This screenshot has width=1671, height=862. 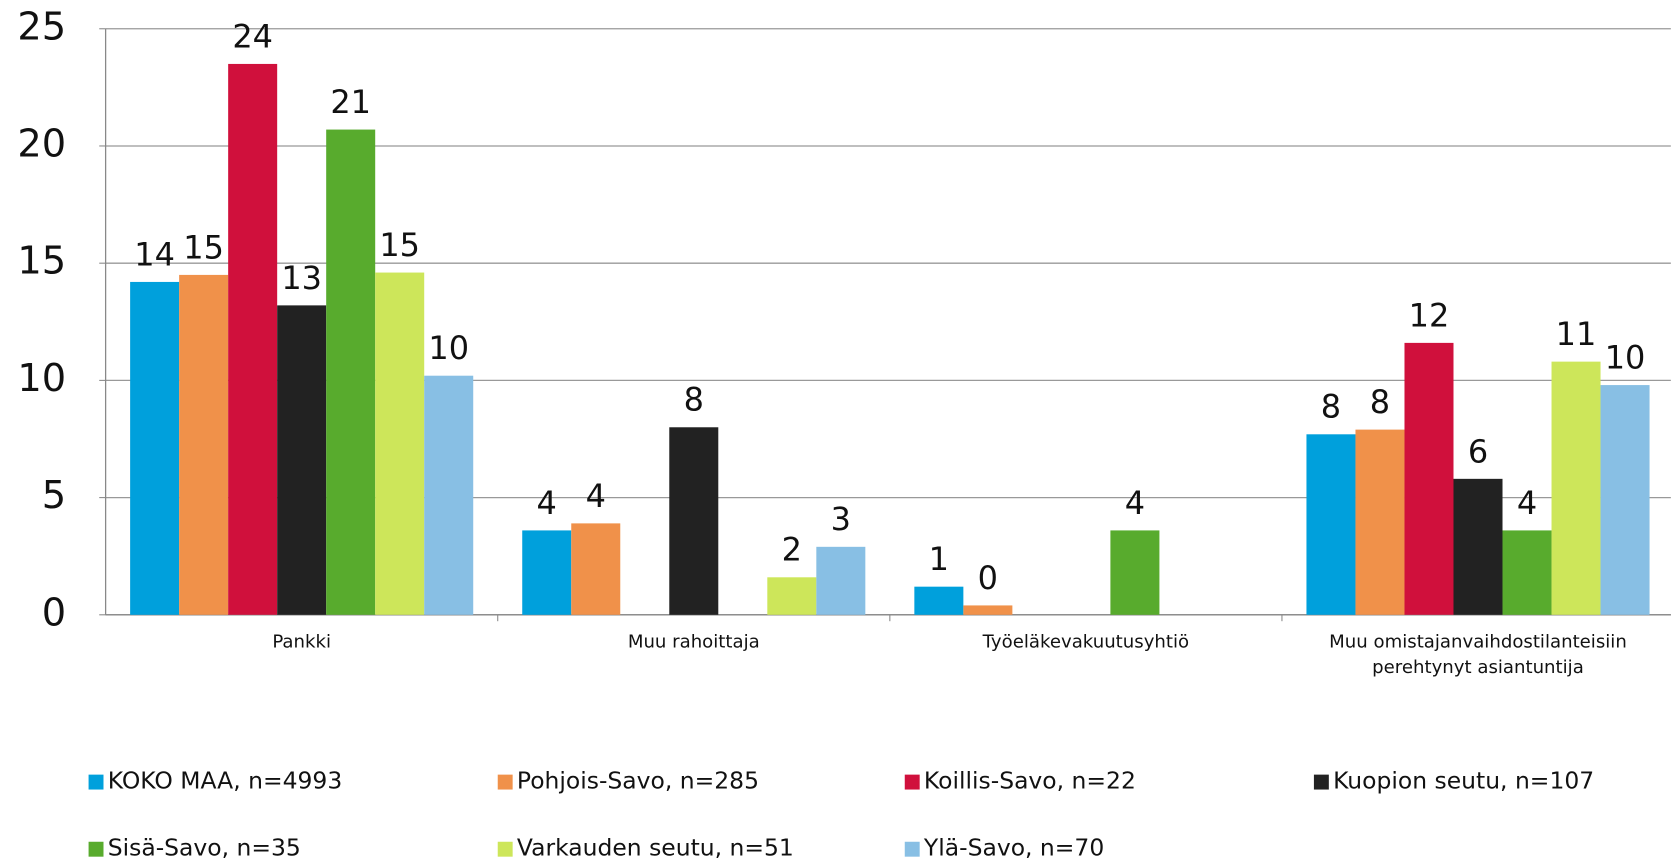 What do you see at coordinates (1478, 642) in the screenshot?
I see `x-tick-label: Muu omistajanvaihdostilanteisiin` at bounding box center [1478, 642].